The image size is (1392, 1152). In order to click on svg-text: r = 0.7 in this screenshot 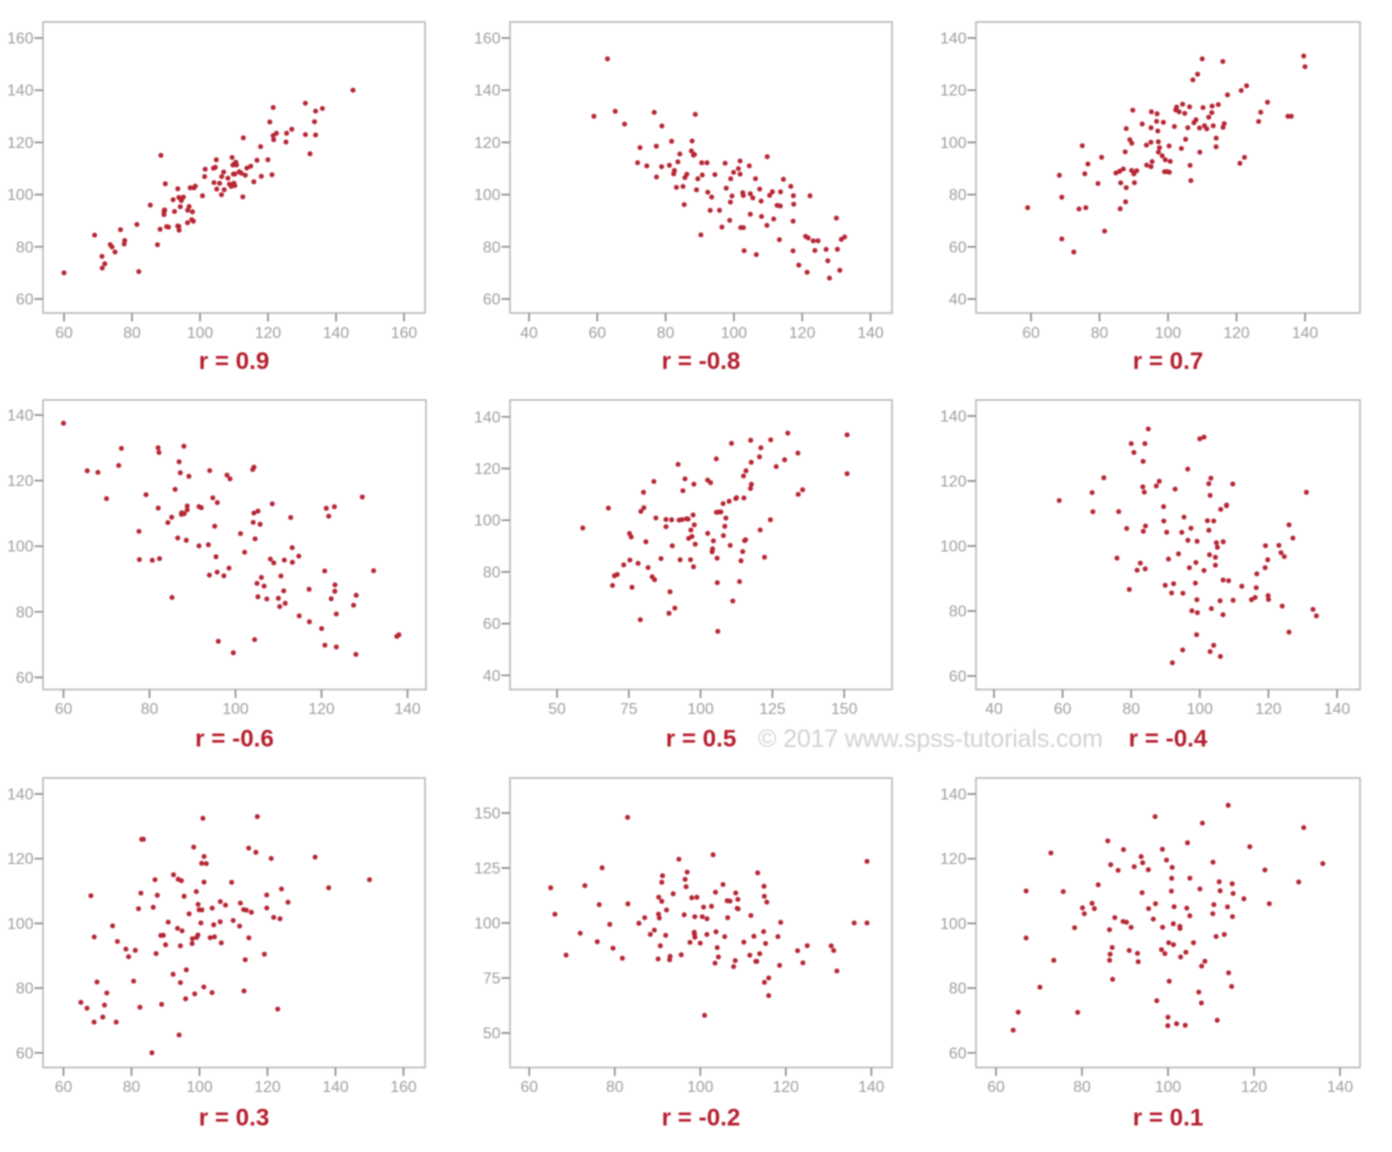, I will do `click(1168, 361)`.